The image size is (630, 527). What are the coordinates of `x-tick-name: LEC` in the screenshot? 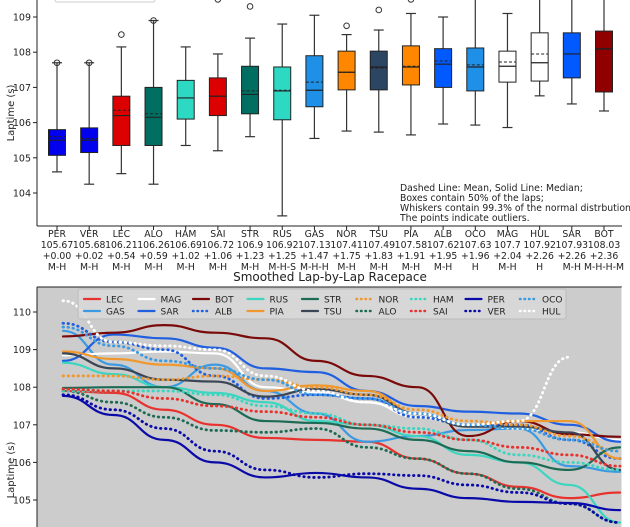 It's located at (122, 234).